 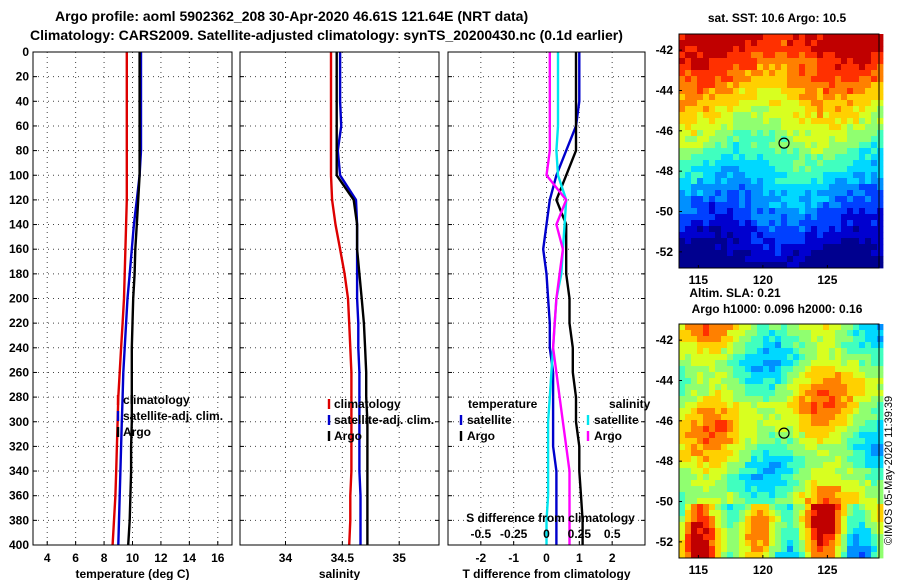 What do you see at coordinates (349, 298) in the screenshot?
I see `series-line-satellite-adj-clim-` at bounding box center [349, 298].